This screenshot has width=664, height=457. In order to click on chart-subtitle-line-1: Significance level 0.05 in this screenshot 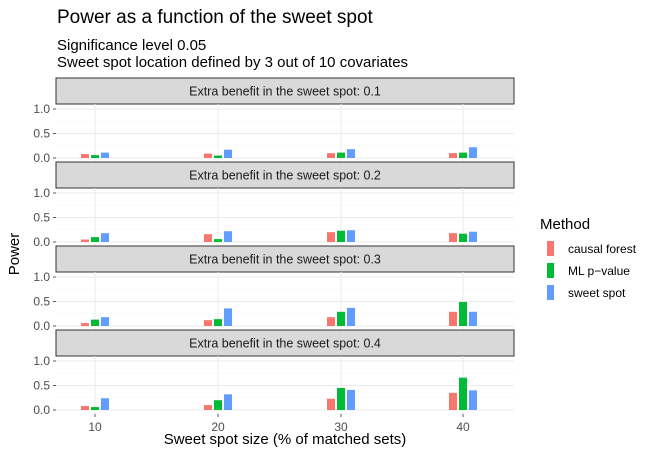, I will do `click(131, 45)`.